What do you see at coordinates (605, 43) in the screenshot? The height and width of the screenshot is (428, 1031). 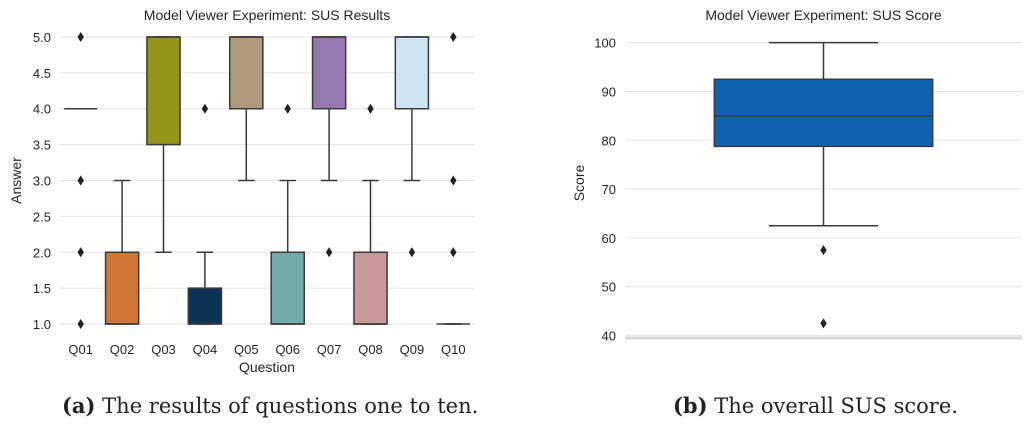 I see `y-tick-label: 100` at bounding box center [605, 43].